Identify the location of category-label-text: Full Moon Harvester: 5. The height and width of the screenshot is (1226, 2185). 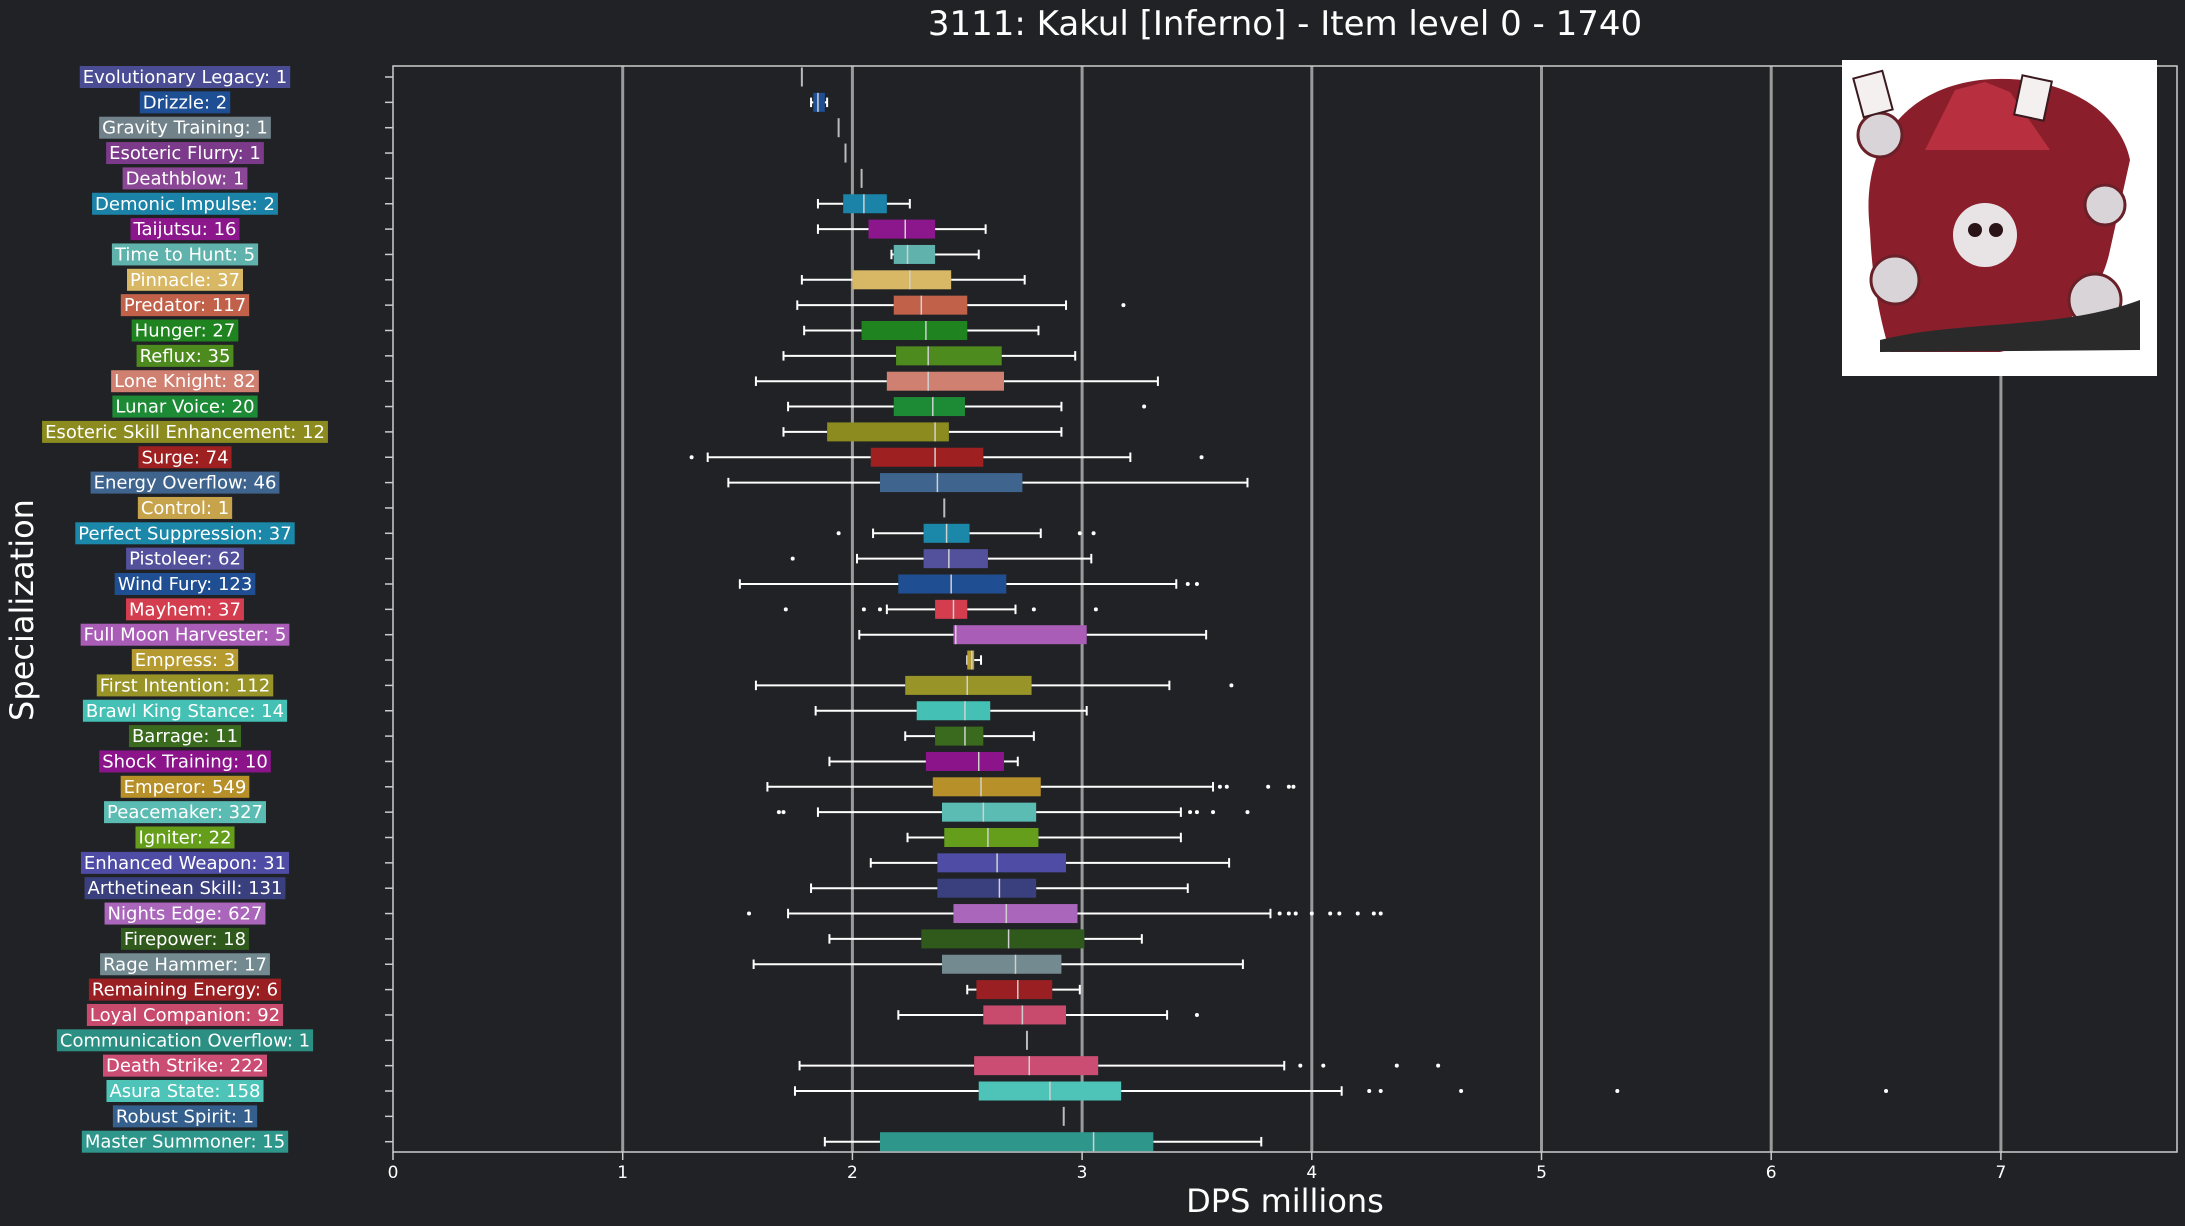
(185, 635).